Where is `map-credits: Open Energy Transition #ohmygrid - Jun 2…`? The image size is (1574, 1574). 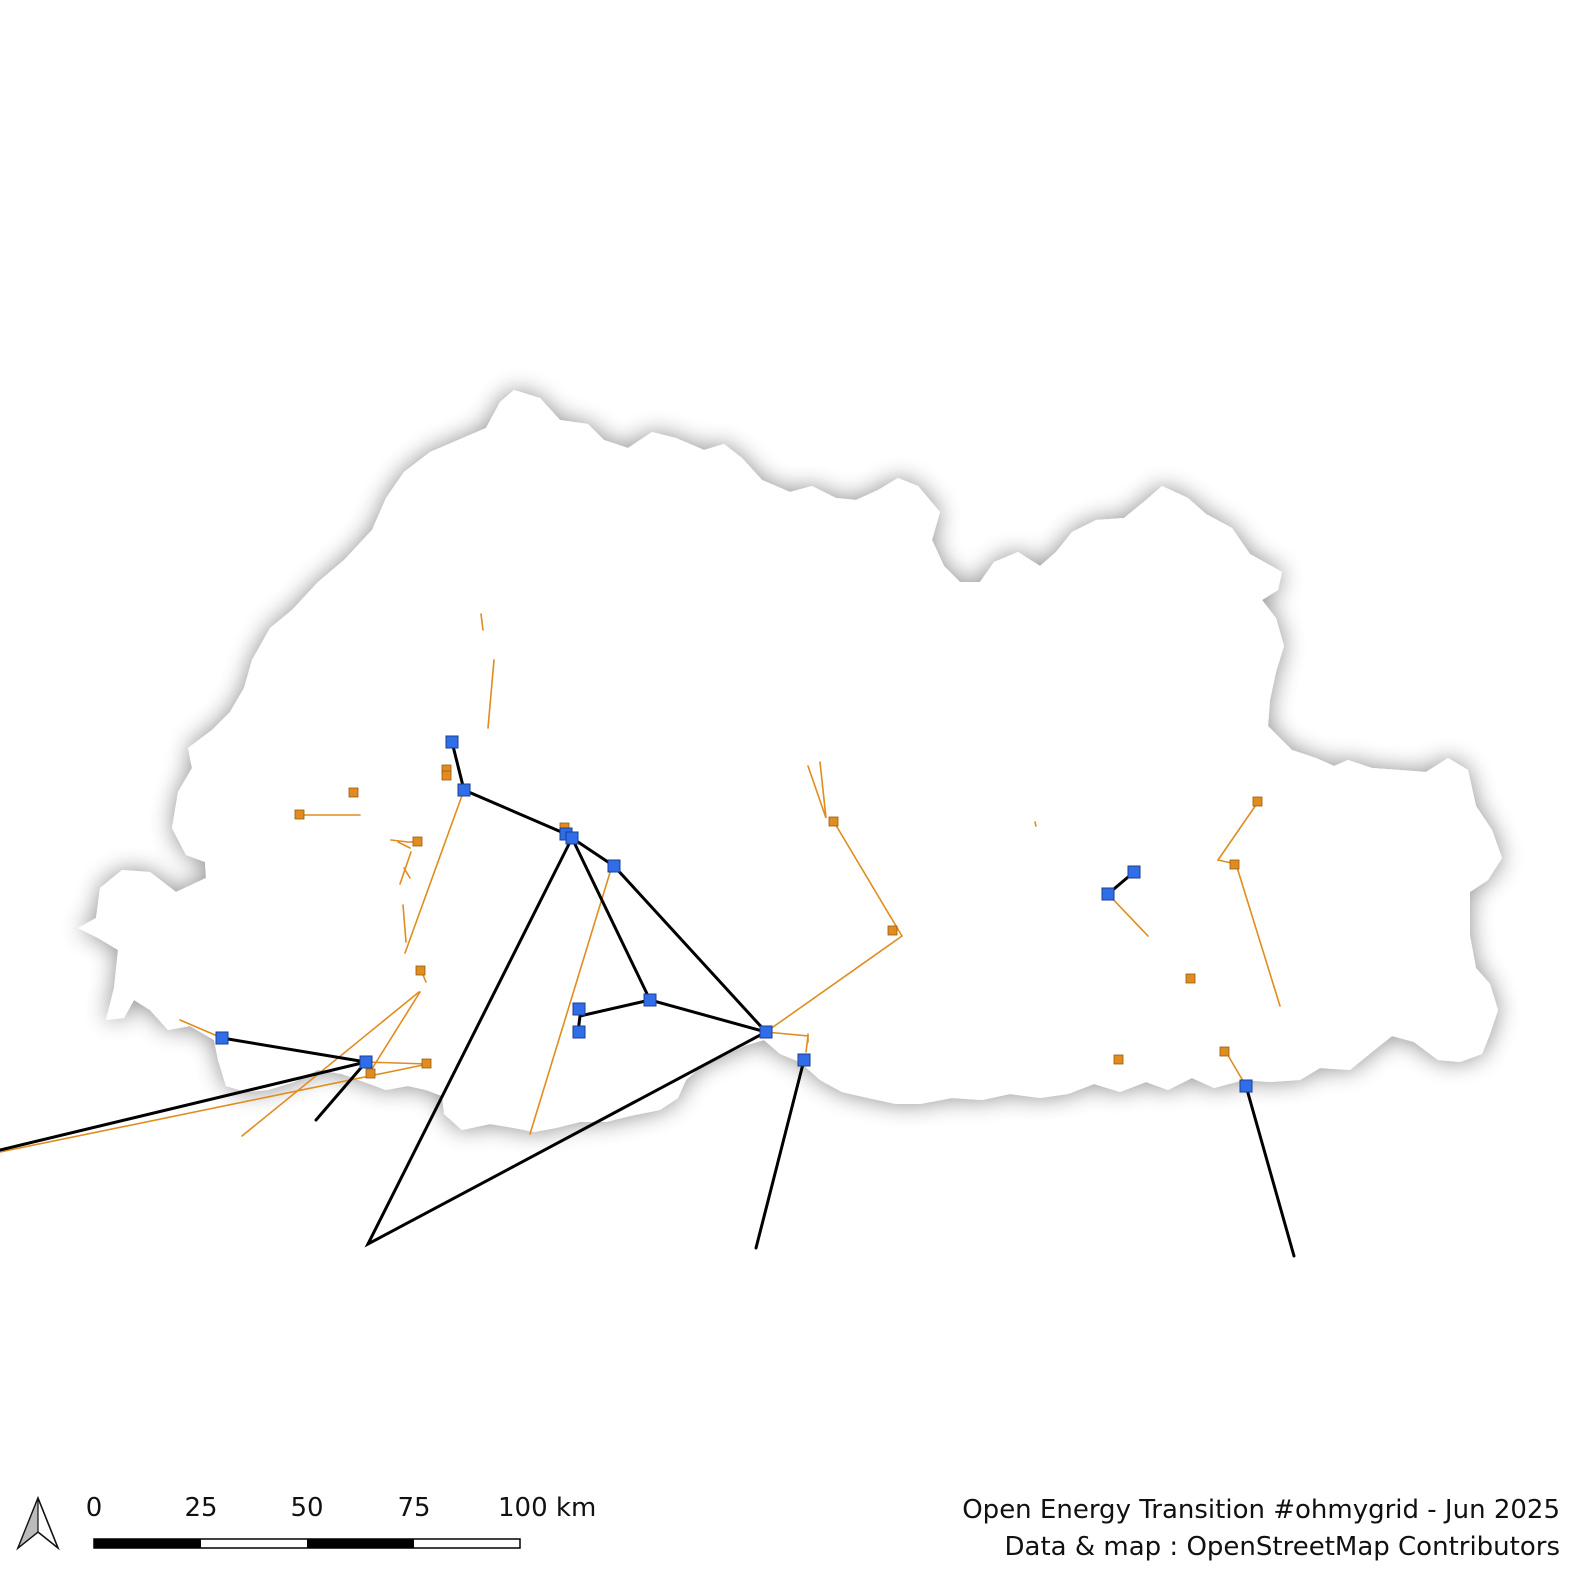
map-credits: Open Energy Transition #ohmygrid - Jun 2… is located at coordinates (1261, 1529).